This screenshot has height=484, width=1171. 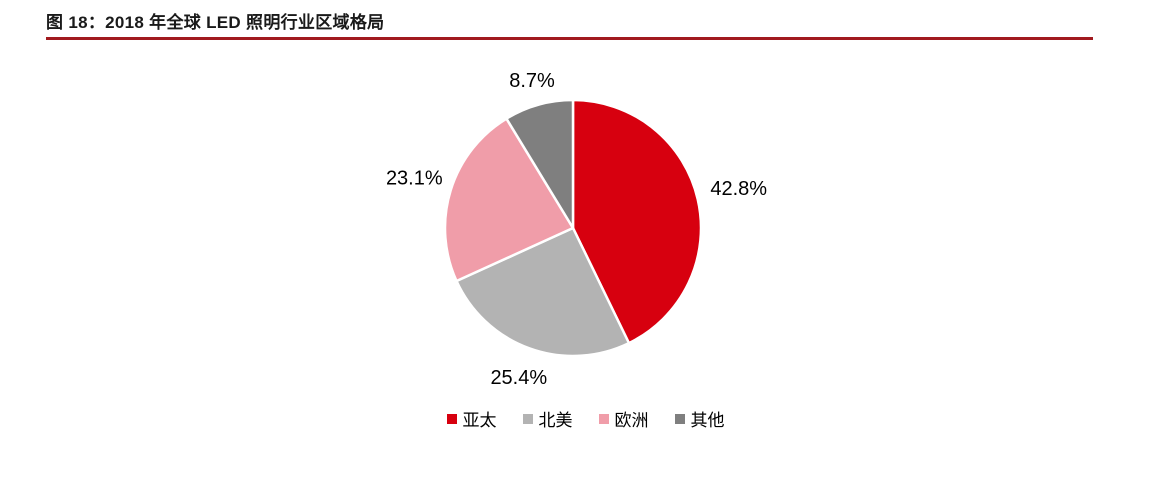 I want to click on legend-item-north-america: 北美, so click(x=547, y=418).